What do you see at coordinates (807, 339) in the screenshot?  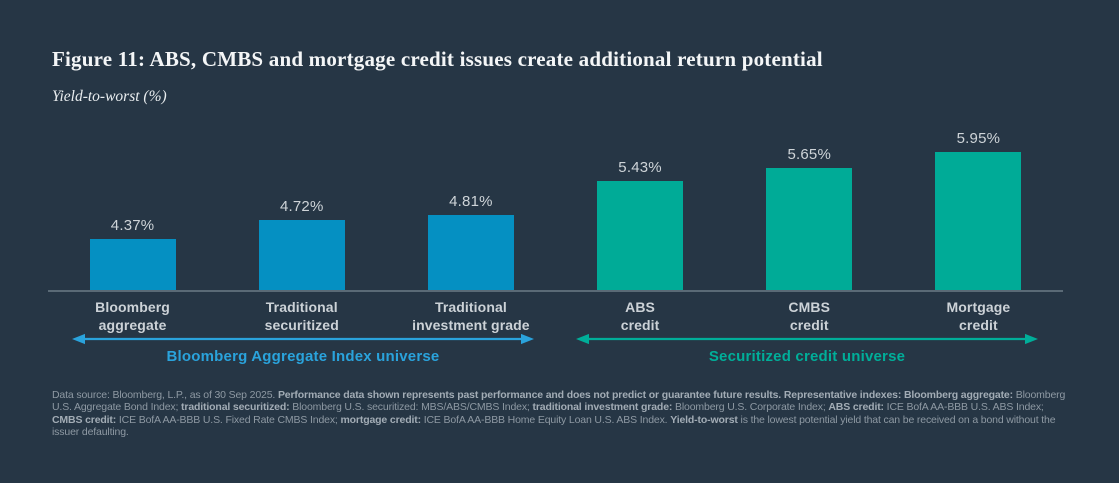 I see `double-arrow-right-icon` at bounding box center [807, 339].